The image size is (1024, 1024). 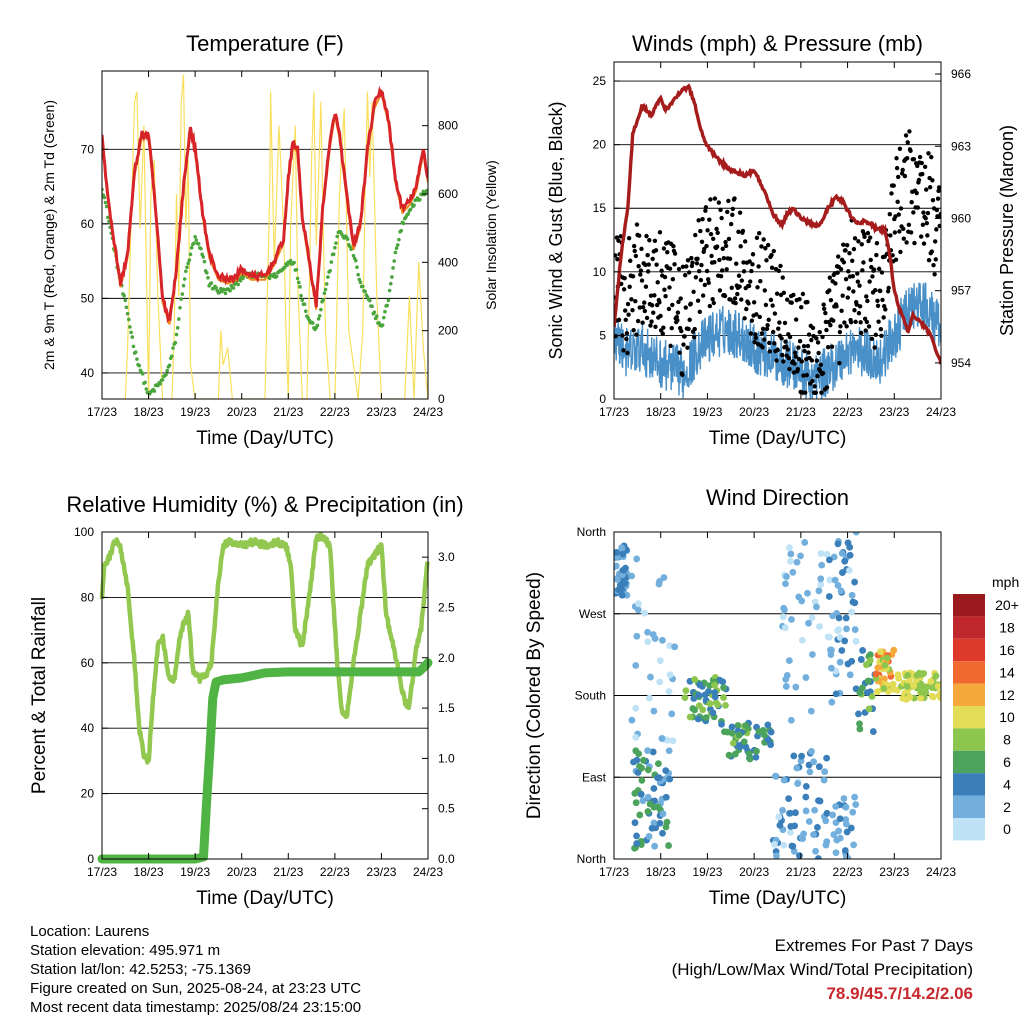 What do you see at coordinates (265, 43) in the screenshot?
I see `chart-title: Temperature (F)` at bounding box center [265, 43].